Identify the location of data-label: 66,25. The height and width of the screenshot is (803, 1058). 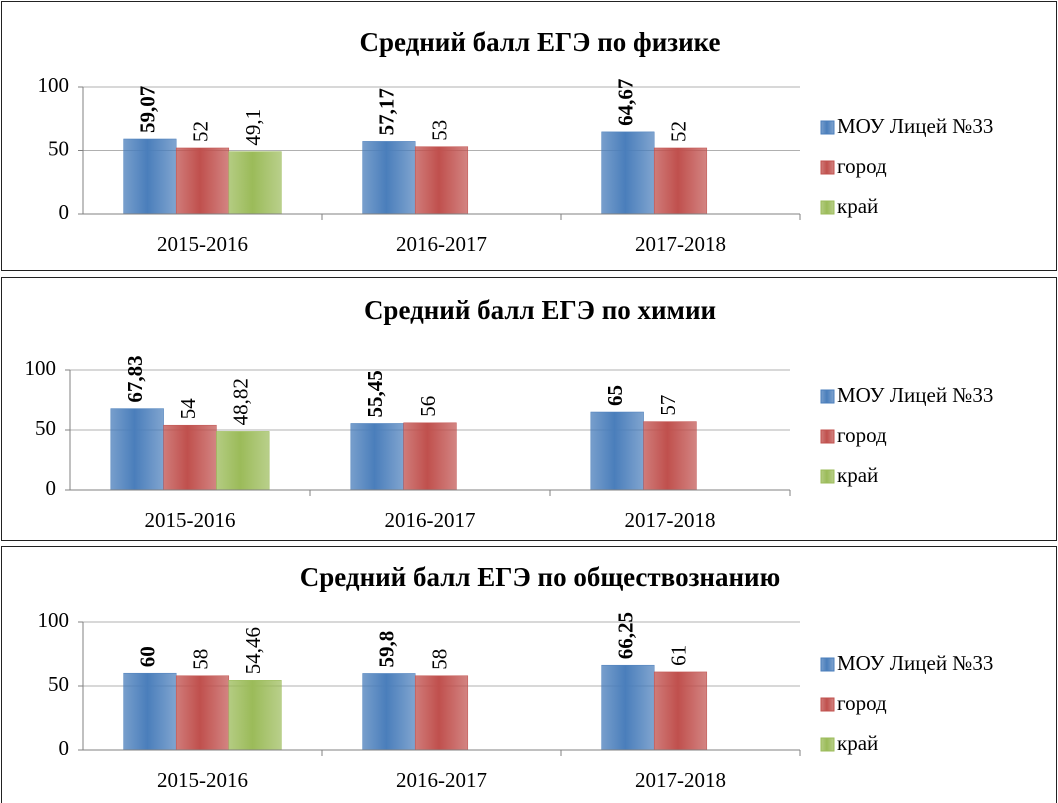
(626, 635).